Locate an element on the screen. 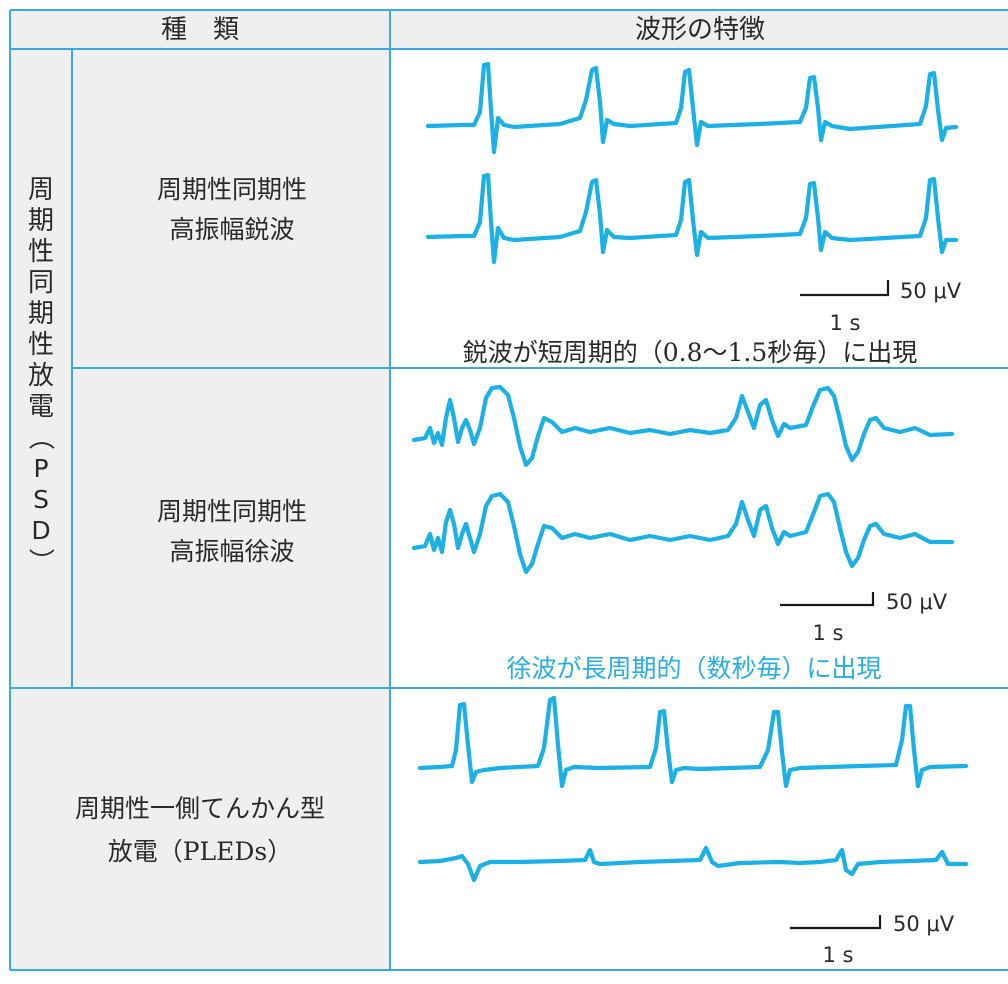 This screenshot has height=984, width=1008. psd-slow-scale-time: 1 s is located at coordinates (828, 633).